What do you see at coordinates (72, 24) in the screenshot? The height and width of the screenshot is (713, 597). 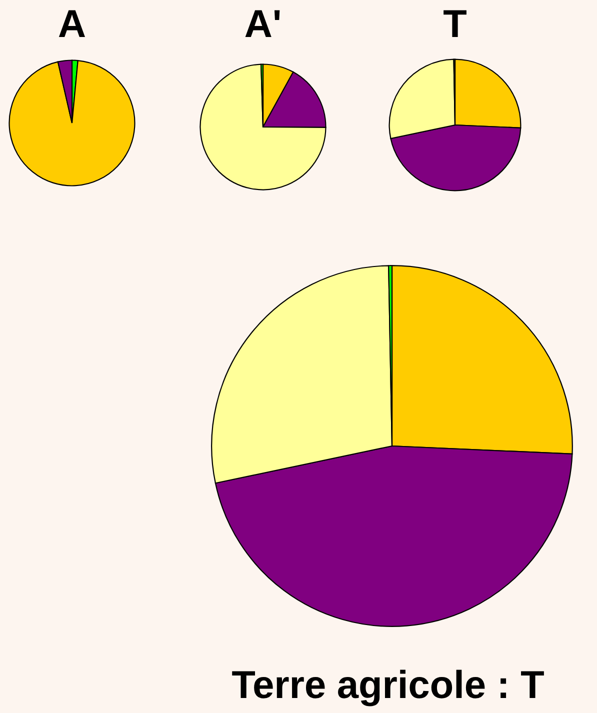 I see `chart-title: A` at bounding box center [72, 24].